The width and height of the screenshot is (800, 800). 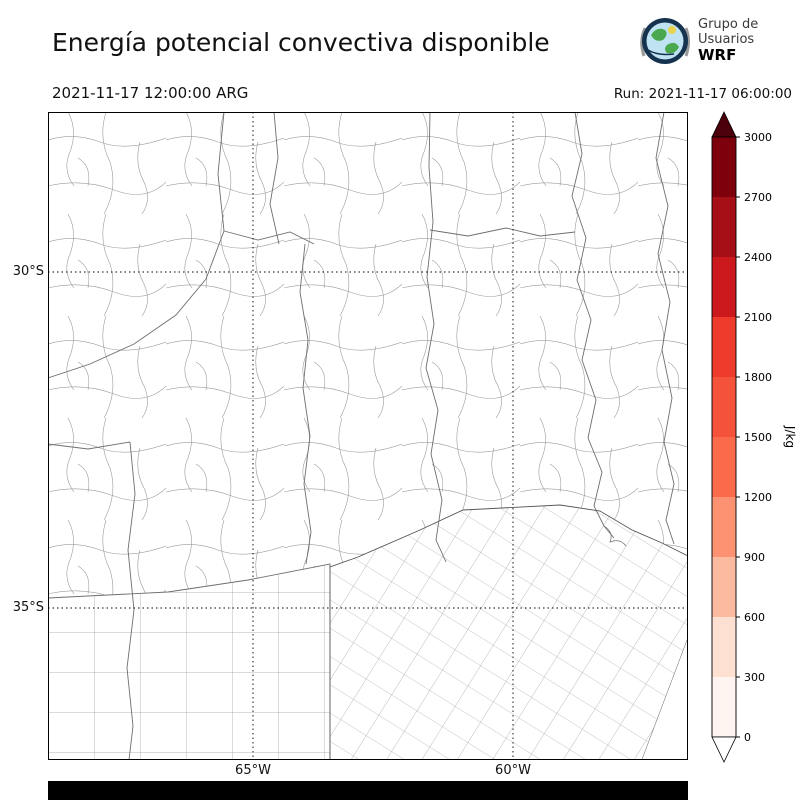 I want to click on colorbar-tick: 300, so click(x=754, y=677).